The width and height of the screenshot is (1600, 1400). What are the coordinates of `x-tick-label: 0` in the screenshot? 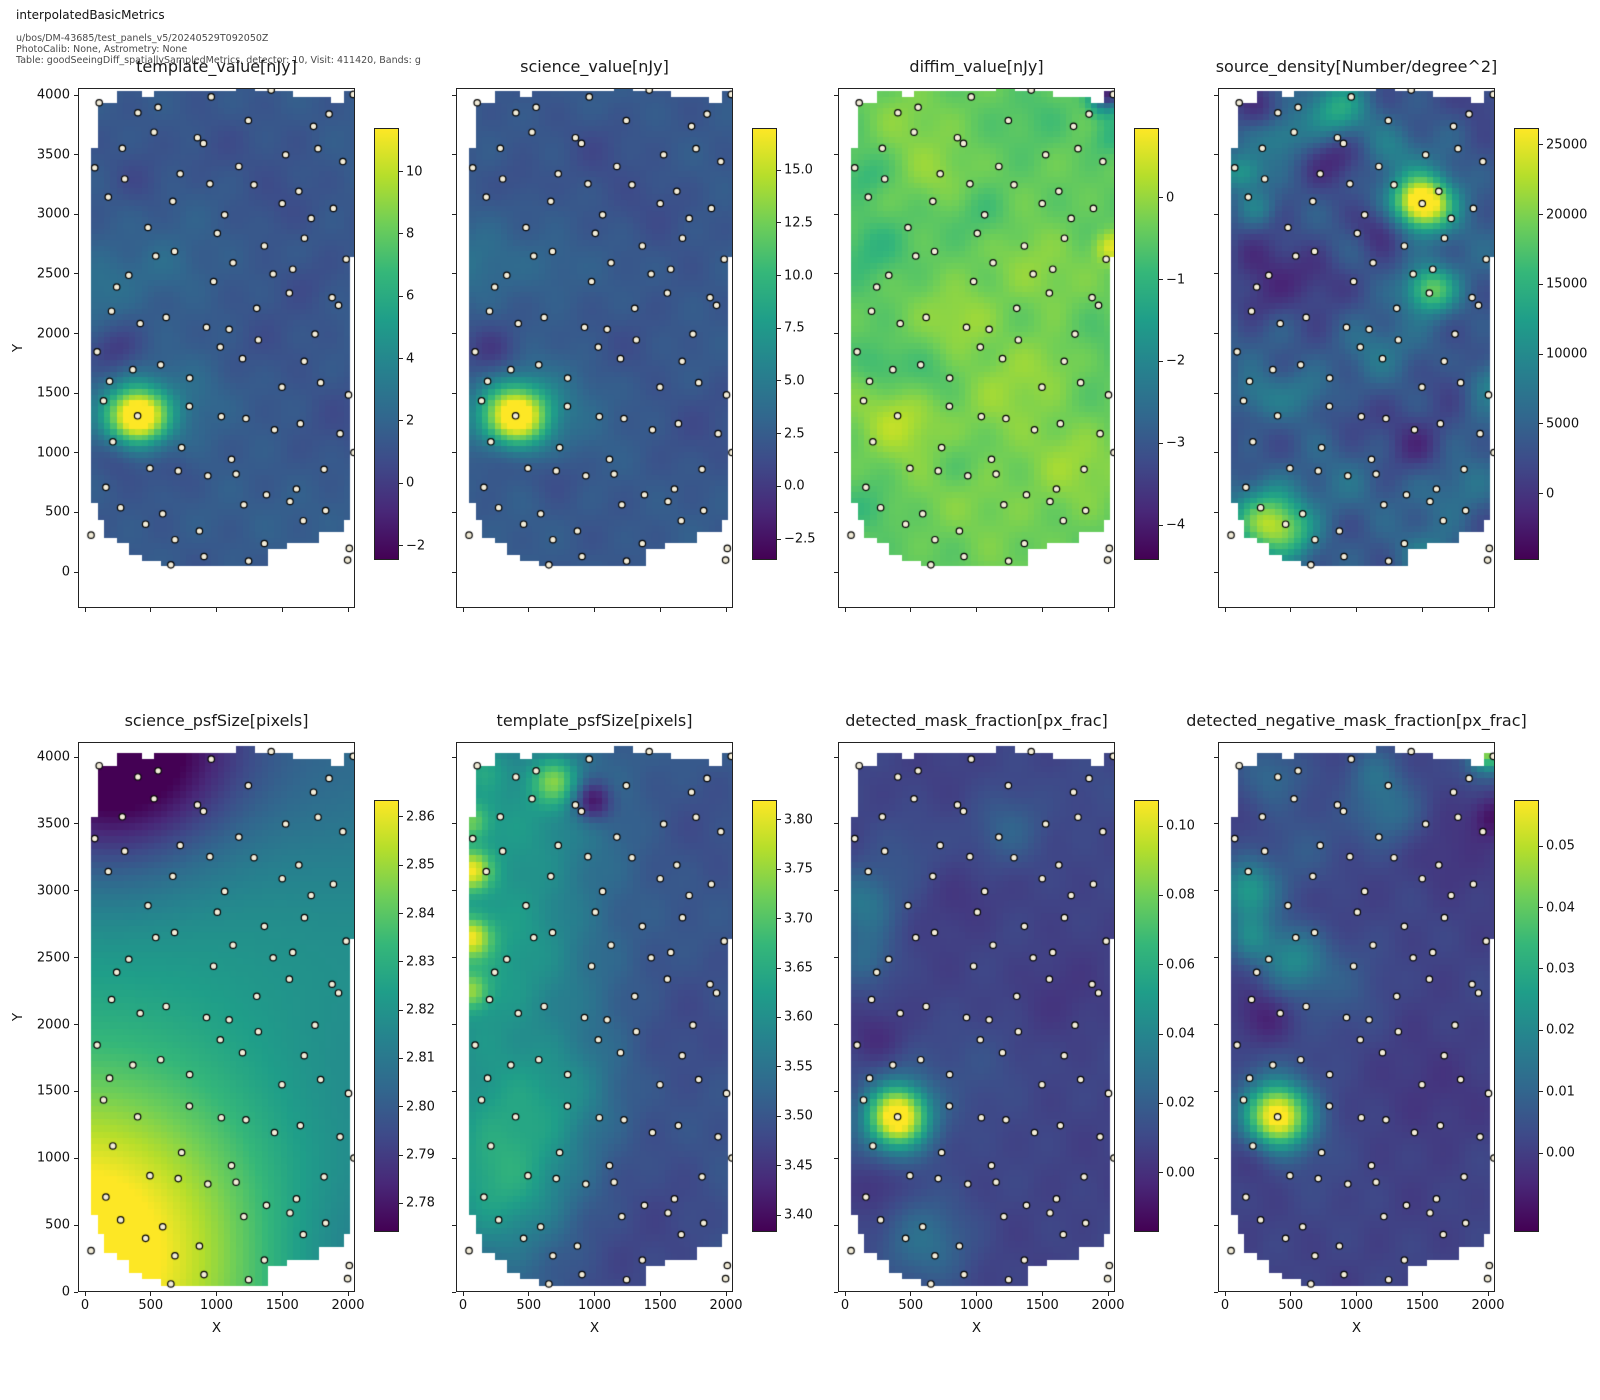 It's located at (1225, 1305).